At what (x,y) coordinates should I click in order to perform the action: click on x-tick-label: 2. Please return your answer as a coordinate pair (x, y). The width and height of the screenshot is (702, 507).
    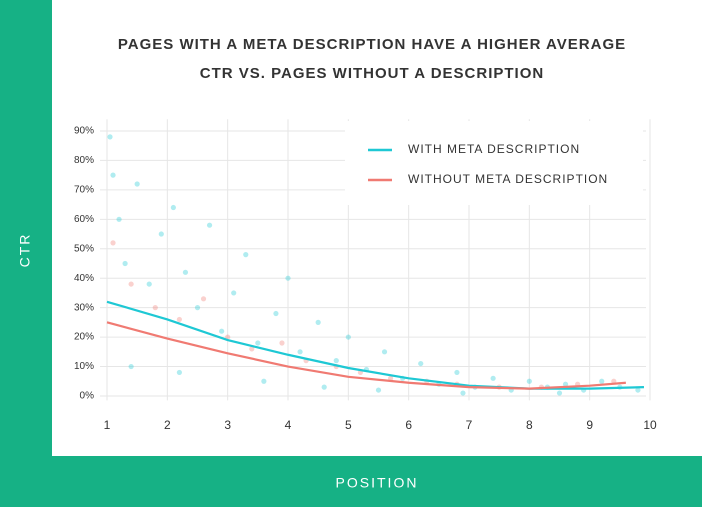
    Looking at the image, I should click on (167, 425).